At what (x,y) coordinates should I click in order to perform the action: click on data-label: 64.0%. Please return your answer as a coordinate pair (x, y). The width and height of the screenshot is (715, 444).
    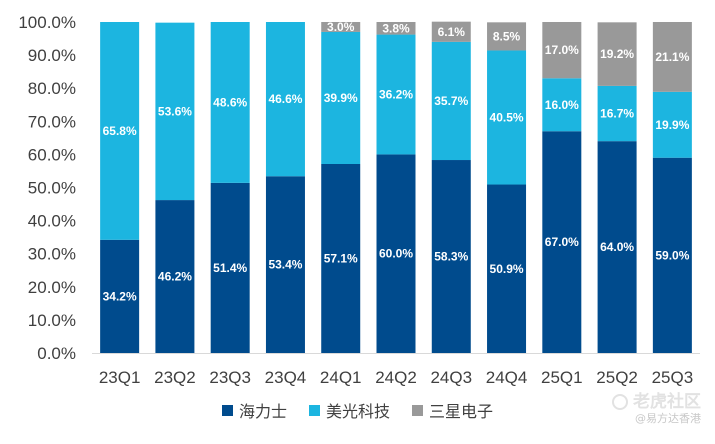
    Looking at the image, I should click on (617, 247).